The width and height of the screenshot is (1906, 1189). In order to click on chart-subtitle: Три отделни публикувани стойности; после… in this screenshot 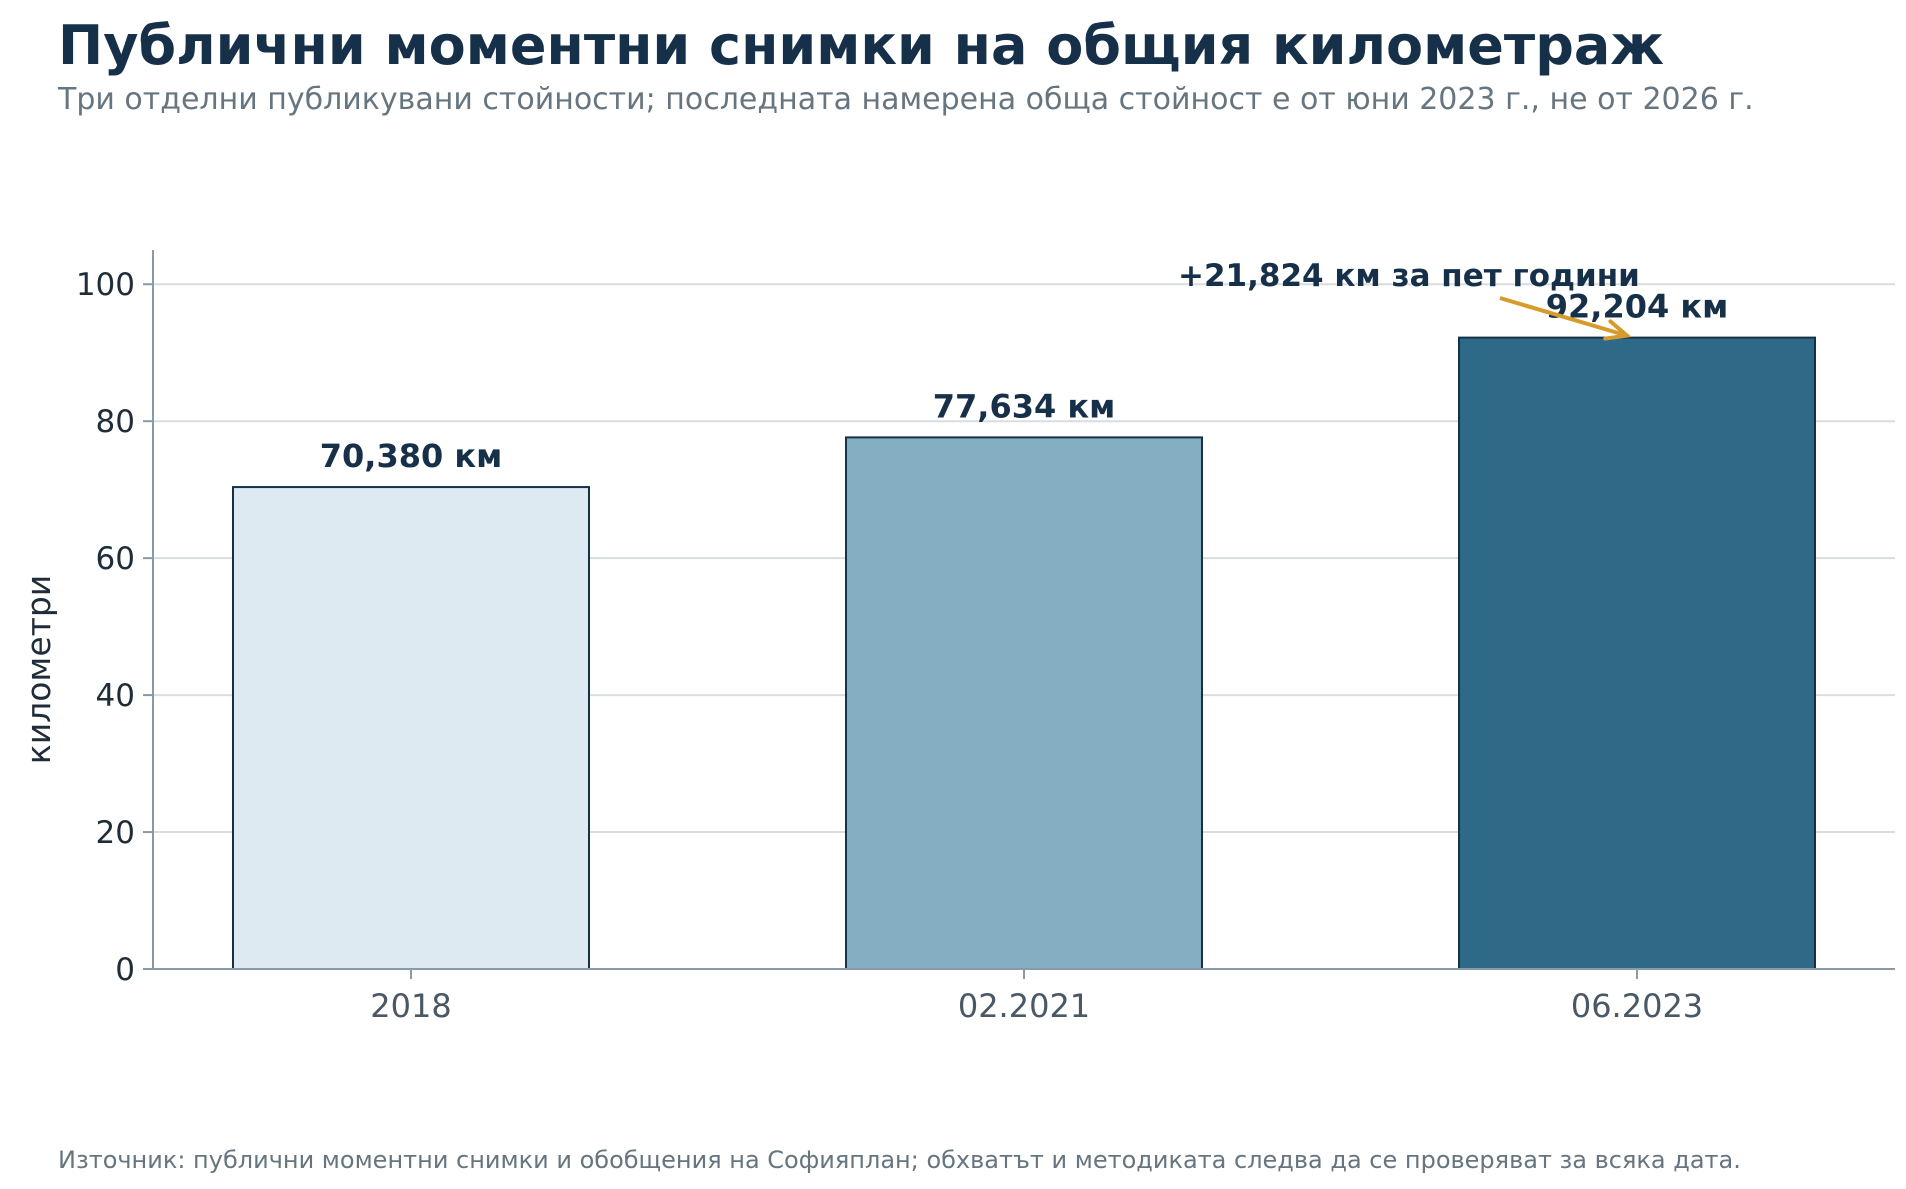, I will do `click(906, 99)`.